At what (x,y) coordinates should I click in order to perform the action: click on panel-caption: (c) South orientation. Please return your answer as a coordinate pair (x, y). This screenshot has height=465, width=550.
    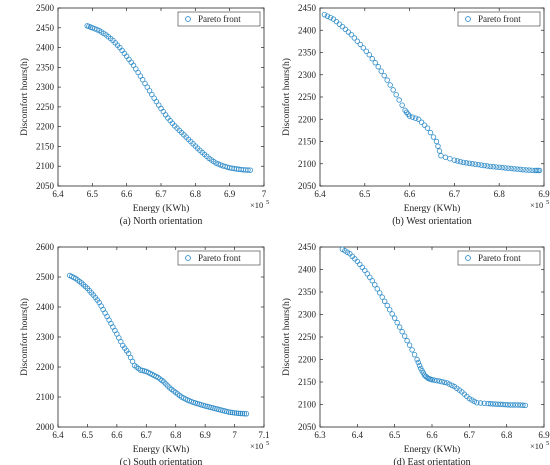
    Looking at the image, I should click on (161, 461).